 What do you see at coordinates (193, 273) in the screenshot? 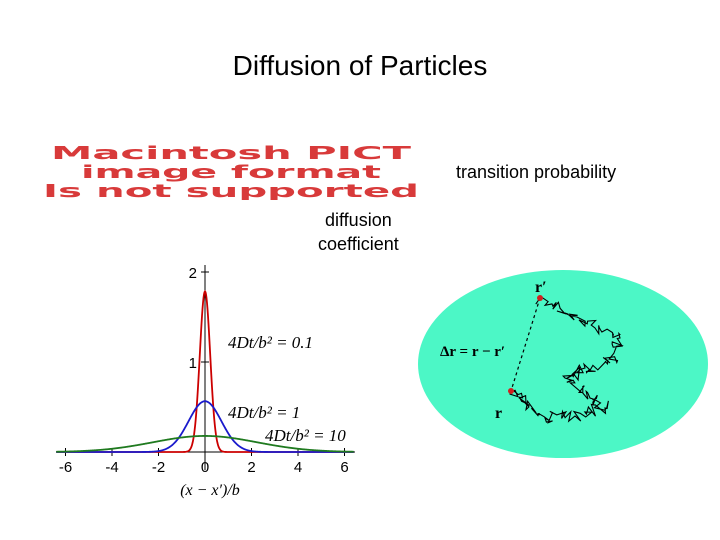
I see `y-tick-label: 2` at bounding box center [193, 273].